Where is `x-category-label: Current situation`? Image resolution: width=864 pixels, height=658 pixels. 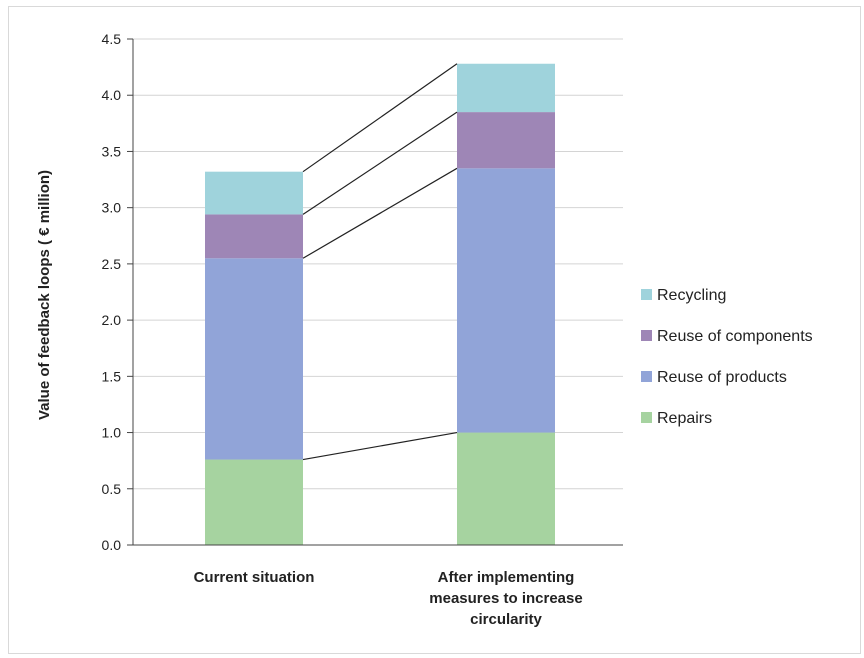
x-category-label: Current situation is located at coordinates (254, 577).